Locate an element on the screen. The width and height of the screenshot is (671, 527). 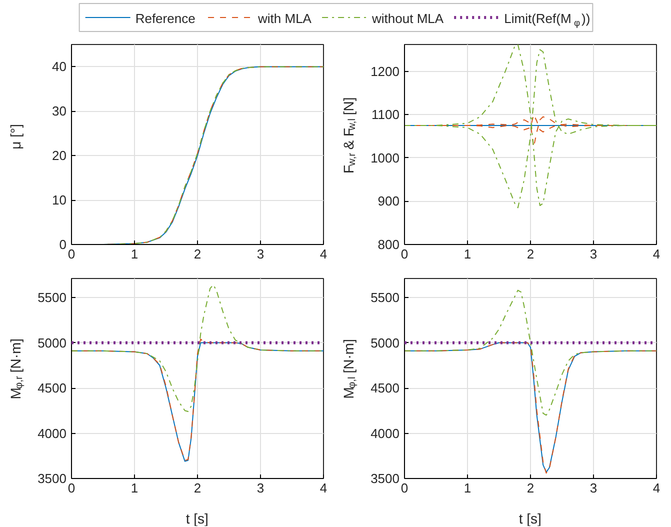
y-tick-label: 1200 is located at coordinates (385, 71).